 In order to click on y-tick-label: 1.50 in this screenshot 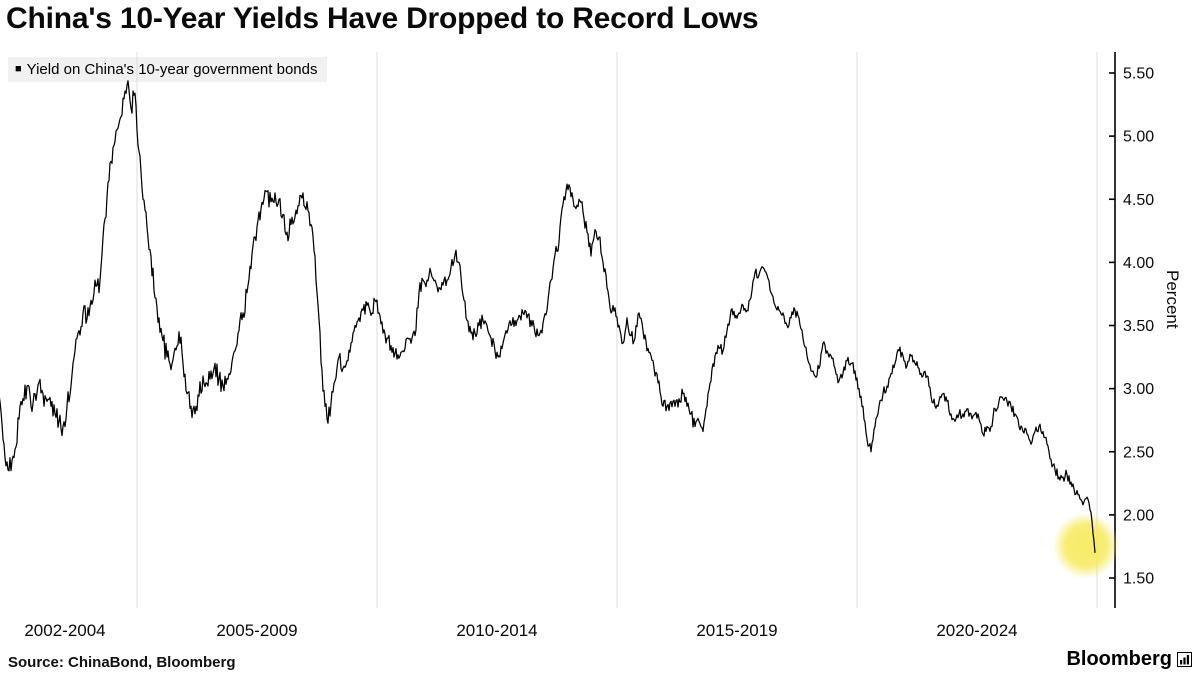, I will do `click(1138, 579)`.